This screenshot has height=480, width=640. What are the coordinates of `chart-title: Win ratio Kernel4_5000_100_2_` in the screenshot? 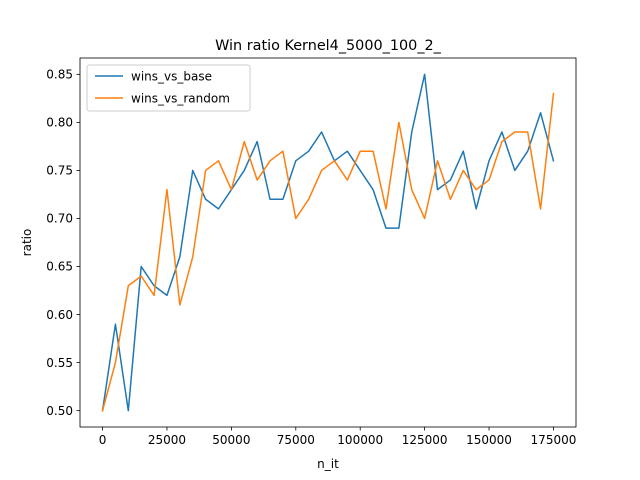 It's located at (328, 46).